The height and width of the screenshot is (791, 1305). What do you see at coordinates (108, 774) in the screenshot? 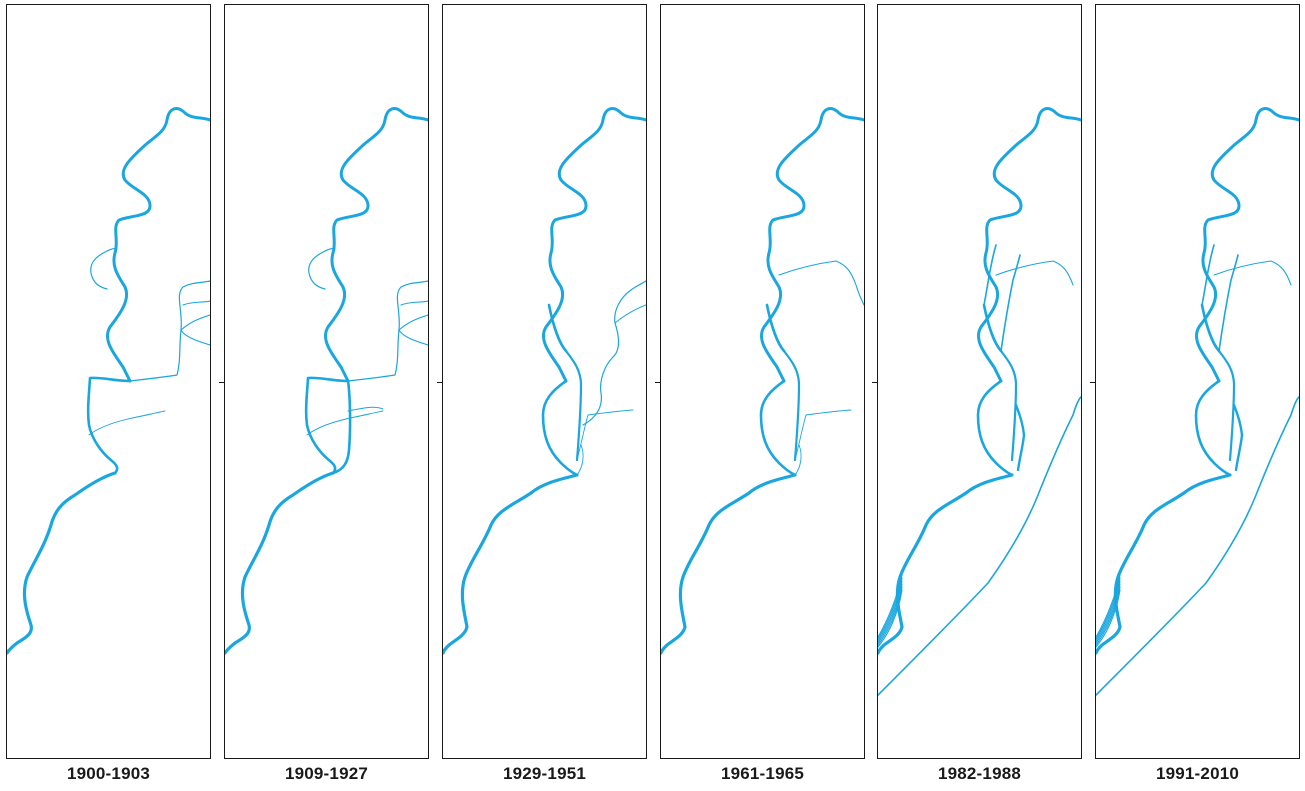
I see `period-label: 1900-1903` at bounding box center [108, 774].